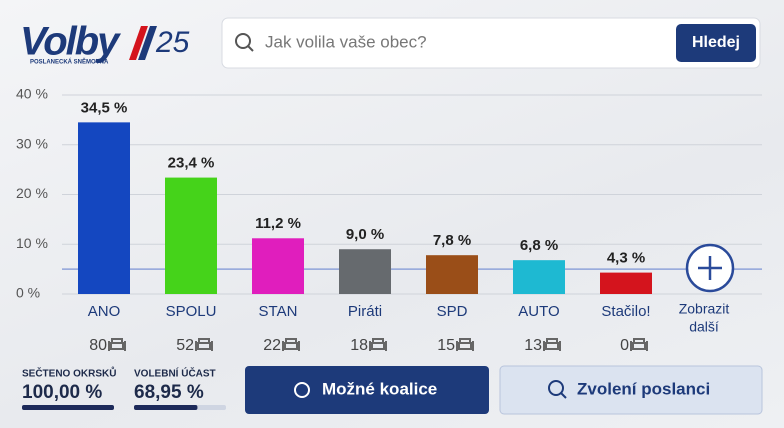  Describe the element at coordinates (302, 390) in the screenshot. I see `coalitions-icon` at that location.